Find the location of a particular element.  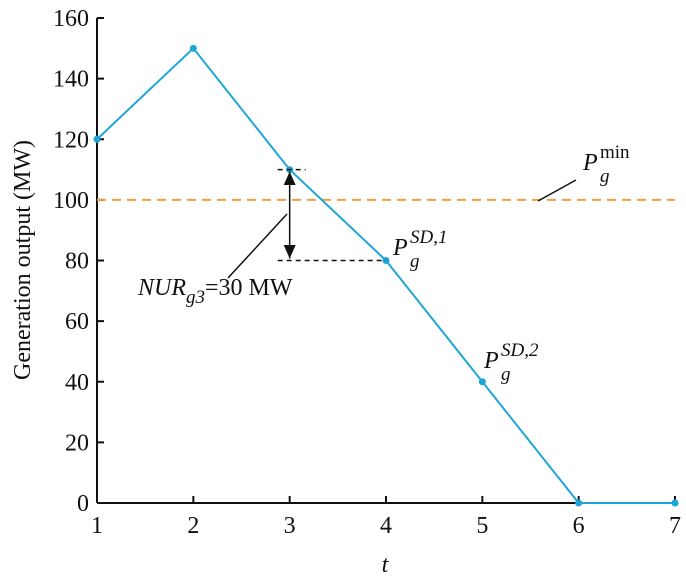

y-tick-label: 100 is located at coordinates (71, 201).